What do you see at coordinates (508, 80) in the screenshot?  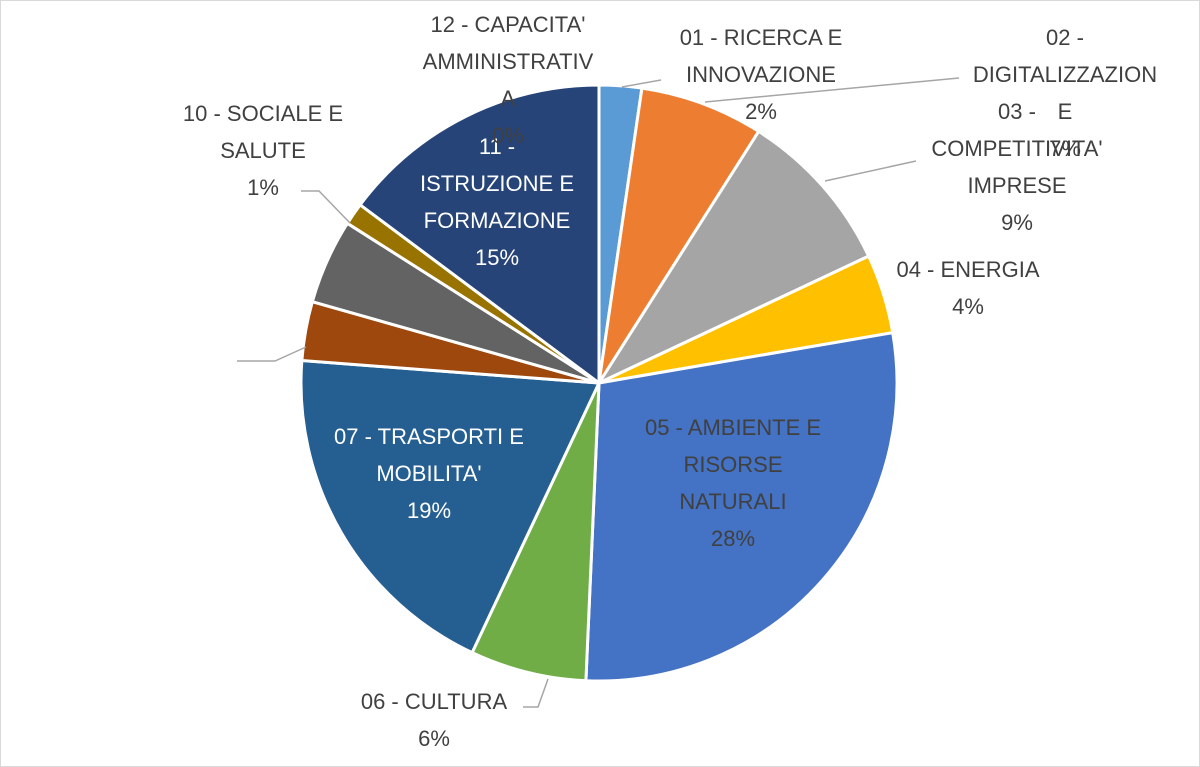 I see `data-label-12: 12 - CAPACITA' AMMINISTRATIV A 0%` at bounding box center [508, 80].